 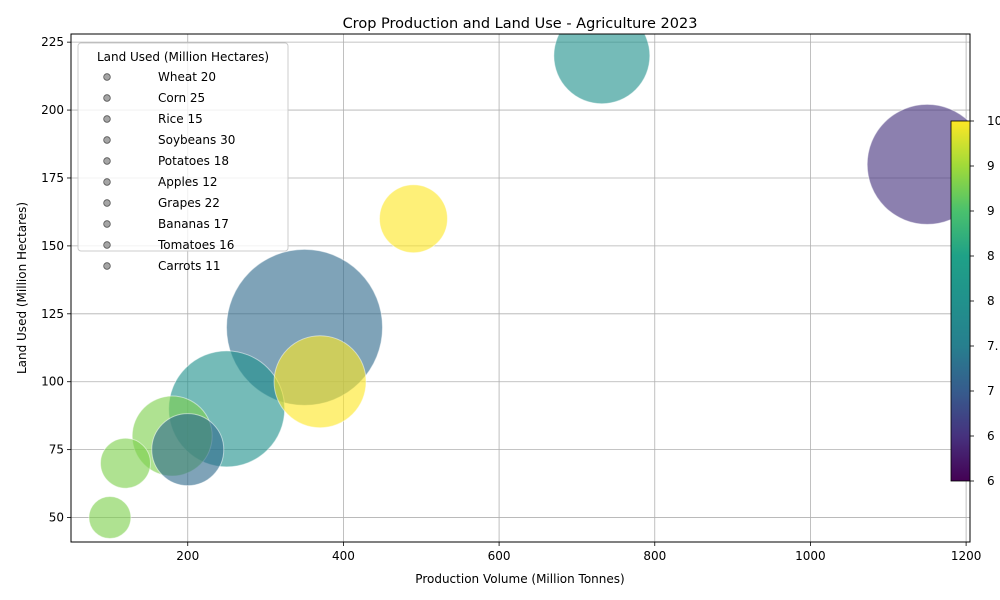 I want to click on legend-entry-label: Carrots 11, so click(x=189, y=266).